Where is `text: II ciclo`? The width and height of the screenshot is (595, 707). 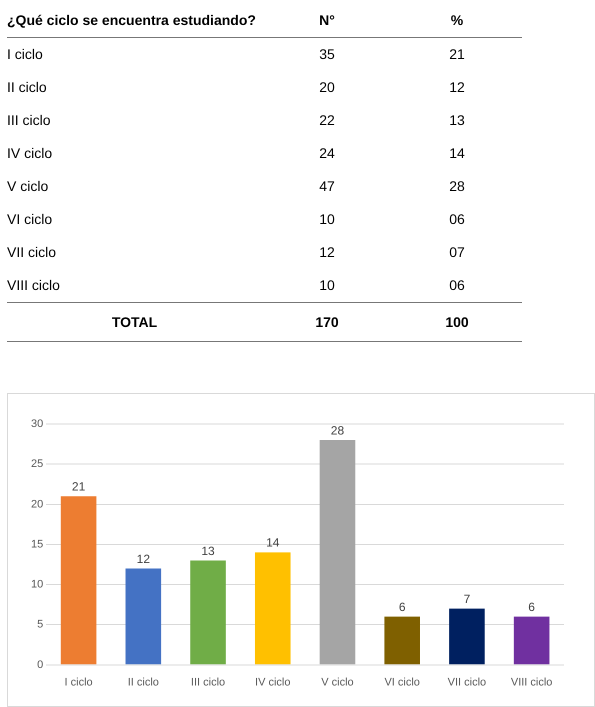
text: II ciclo is located at coordinates (27, 87).